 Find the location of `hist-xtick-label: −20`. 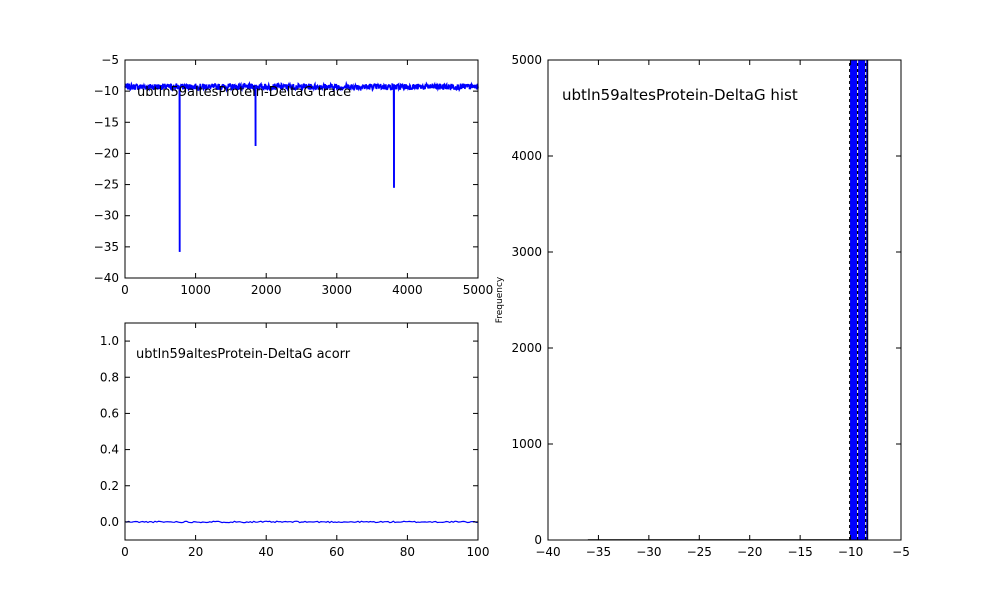

hist-xtick-label: −20 is located at coordinates (749, 552).